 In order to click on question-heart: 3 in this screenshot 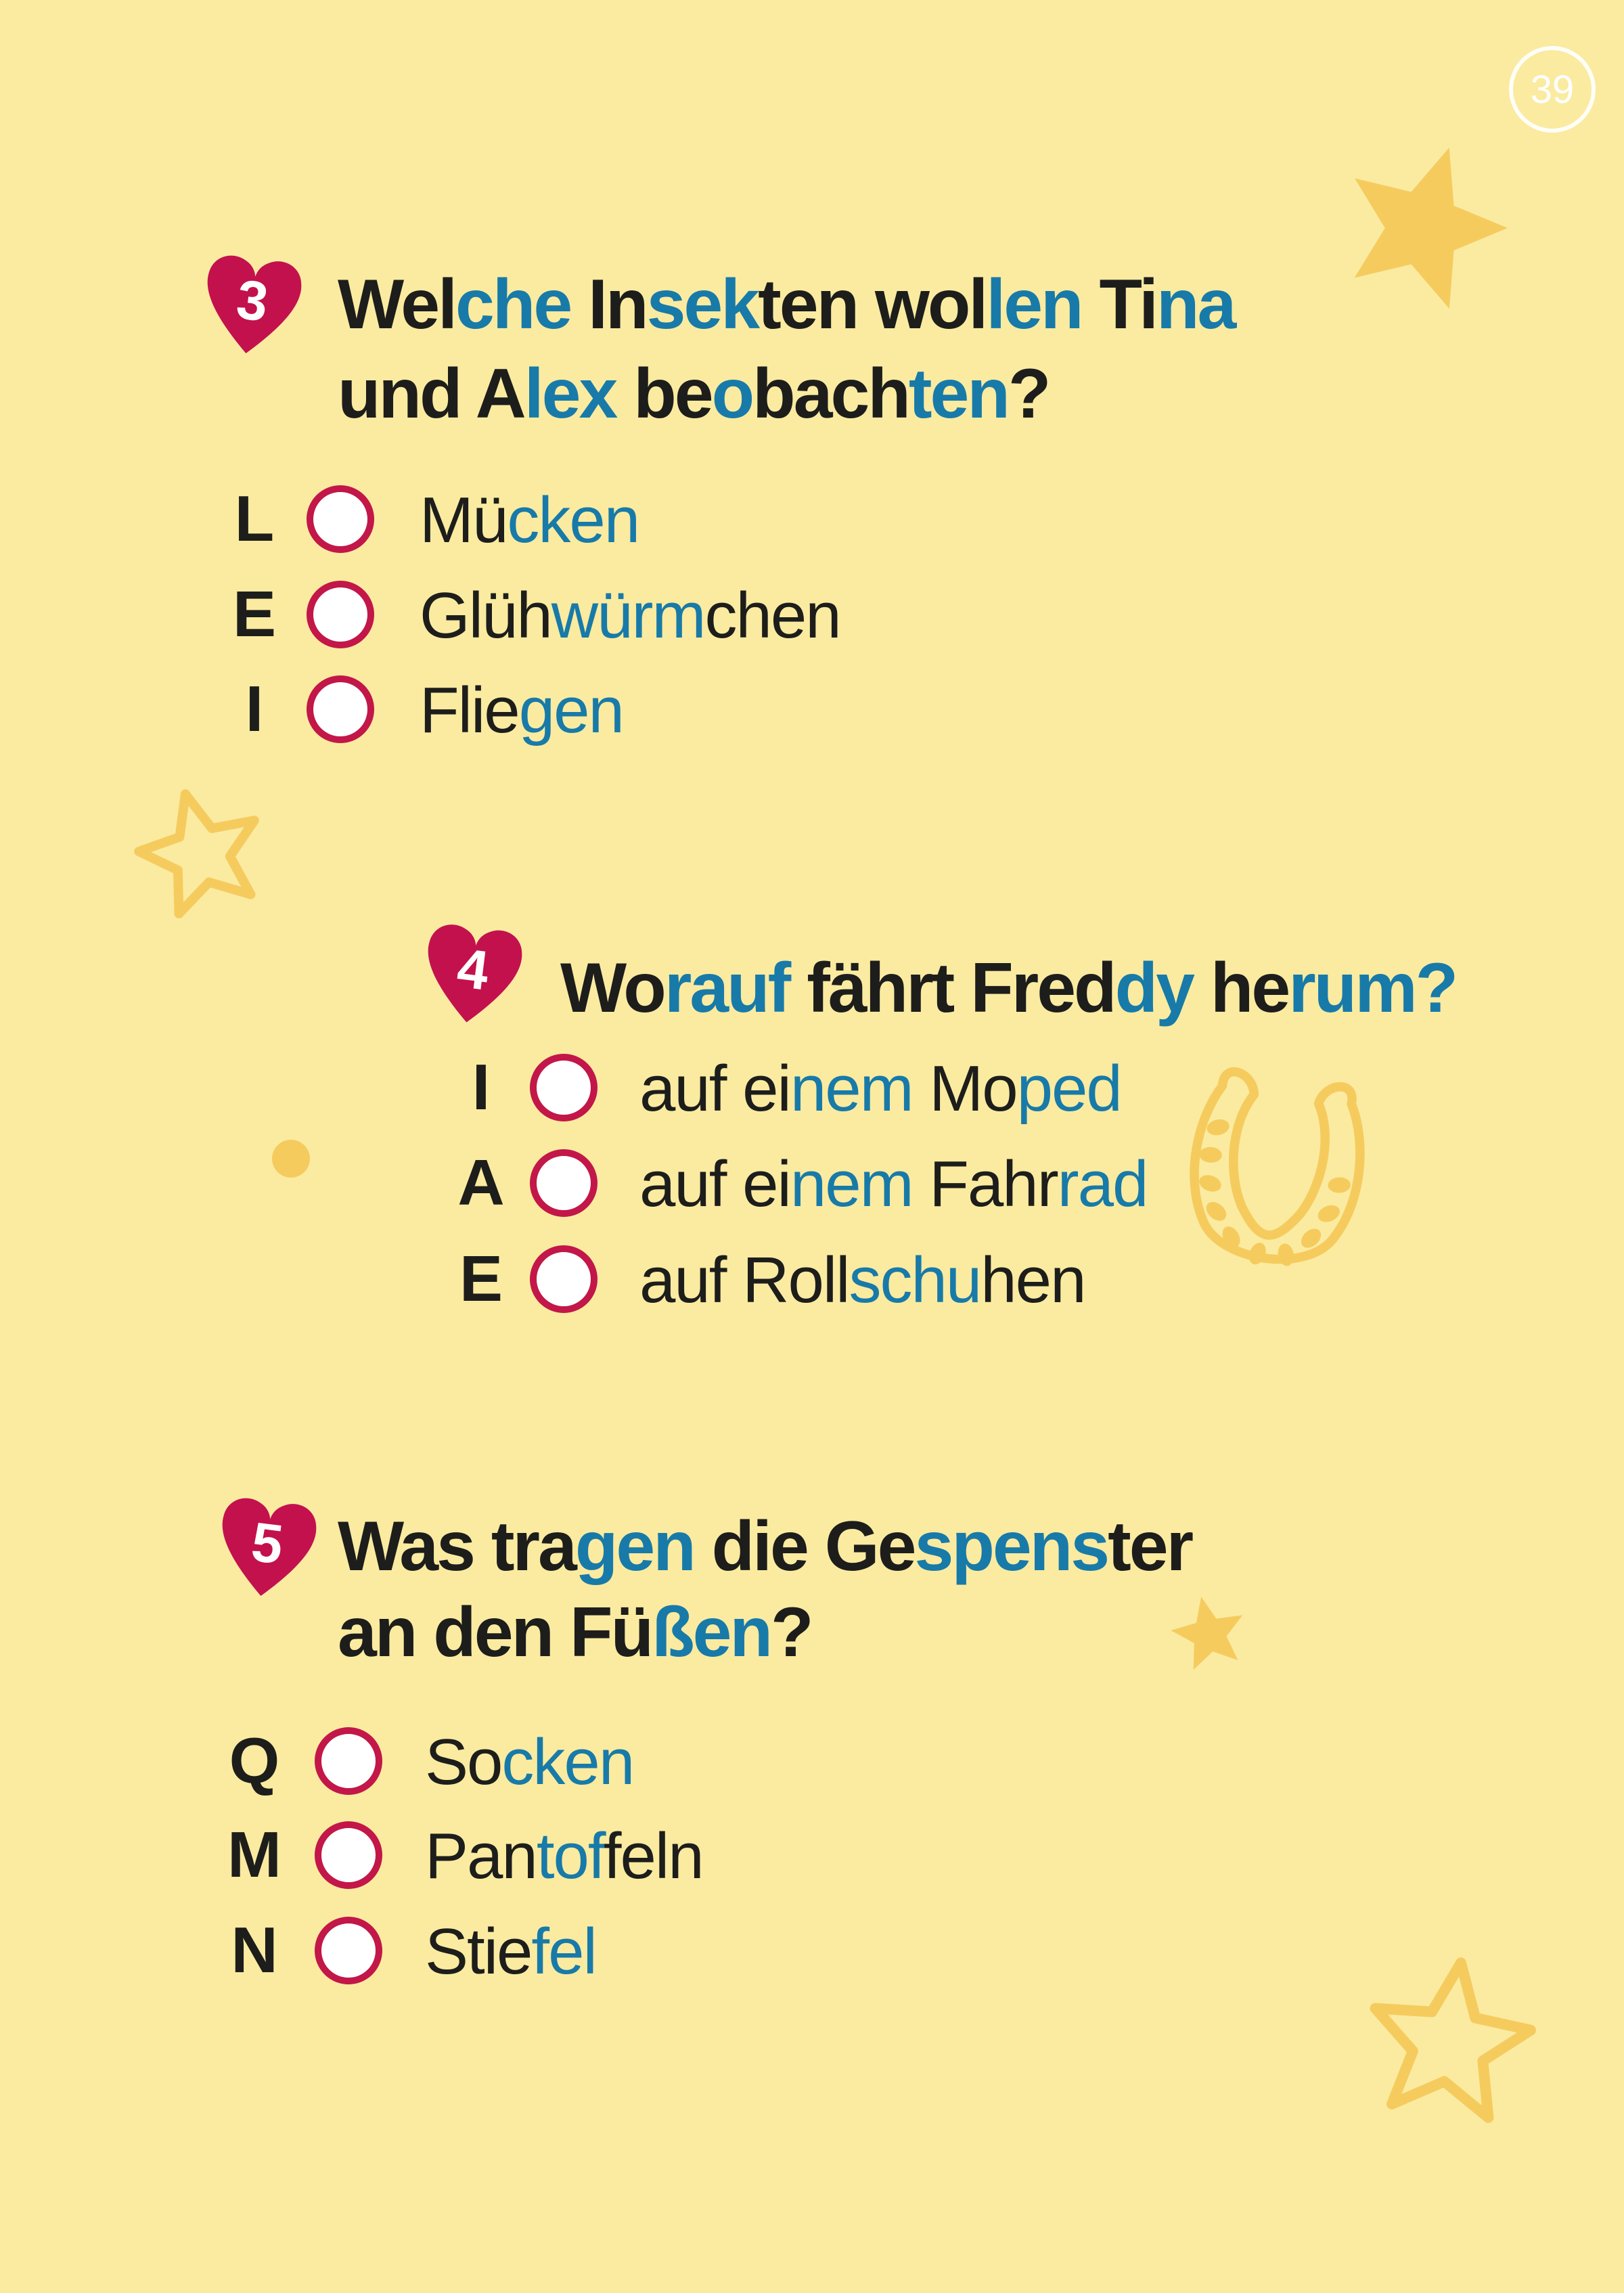, I will do `click(252, 305)`.